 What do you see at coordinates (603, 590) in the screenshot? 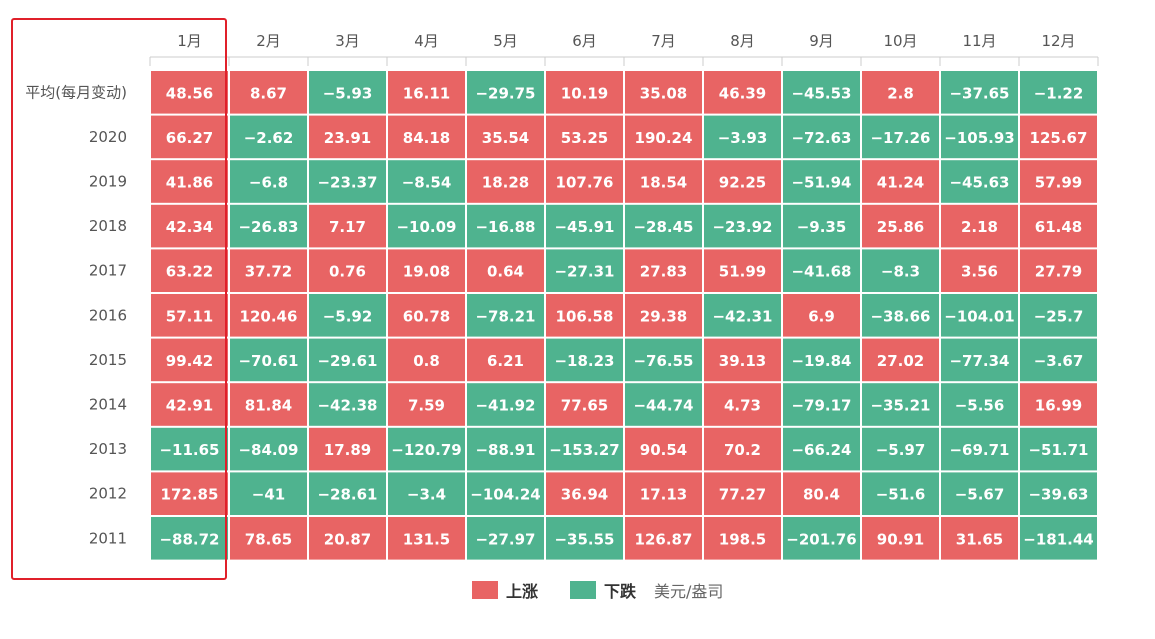
I see `legend-item-down: 下跌` at bounding box center [603, 590].